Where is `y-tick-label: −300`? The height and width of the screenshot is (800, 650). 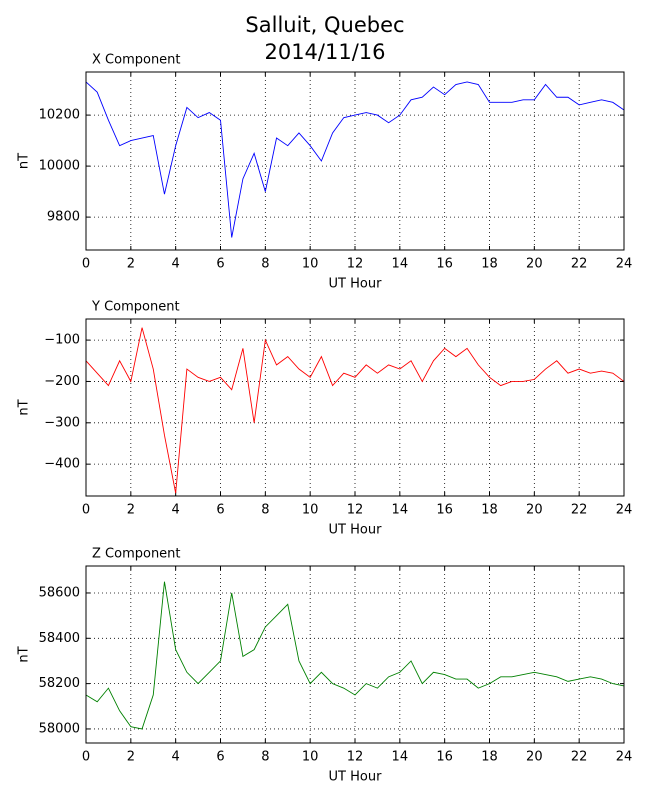
y-tick-label: −300 is located at coordinates (62, 422).